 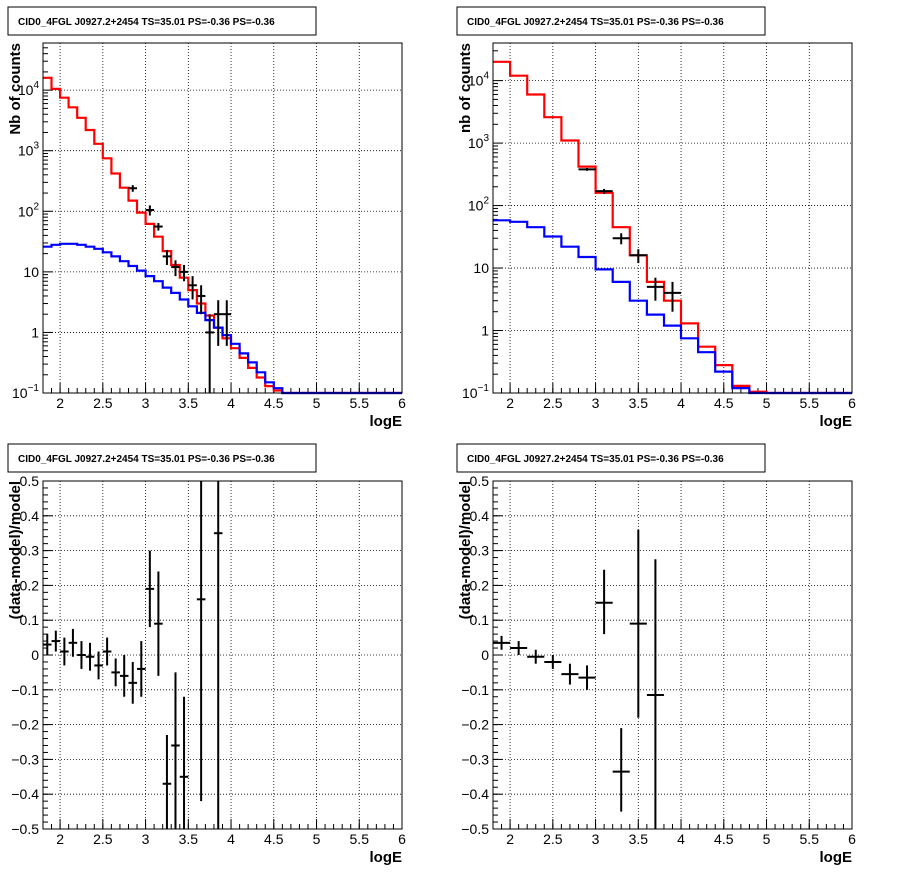 What do you see at coordinates (480, 516) in the screenshot?
I see `y-tick-label: 0.4` at bounding box center [480, 516].